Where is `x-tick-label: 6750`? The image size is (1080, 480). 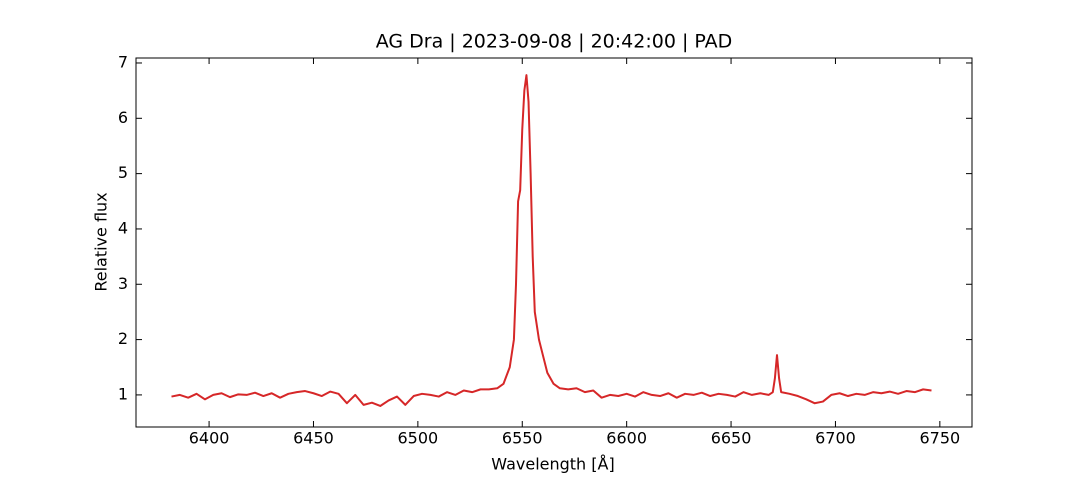 x-tick-label: 6750 is located at coordinates (939, 438).